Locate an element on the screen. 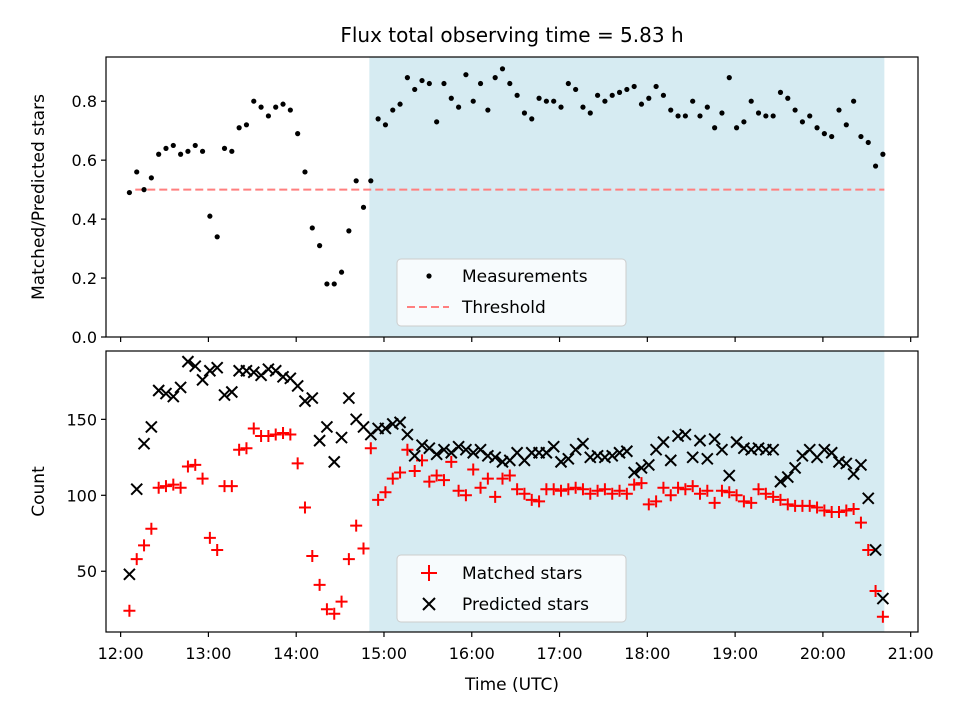  x-tick-label: 17:00 is located at coordinates (559, 653).